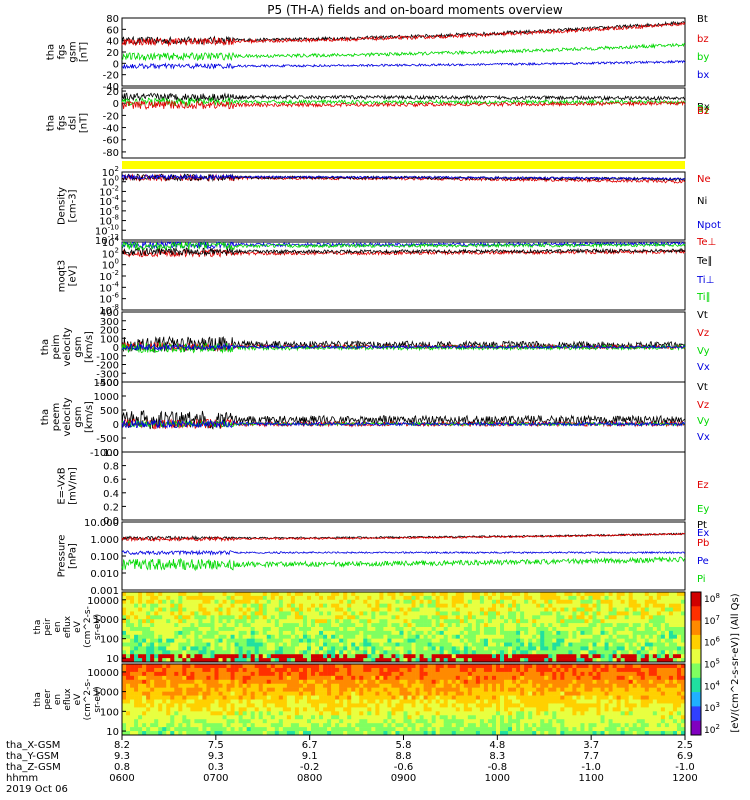 The height and width of the screenshot is (800, 750). I want to click on y-axis-label: [km/s], so click(89, 347).